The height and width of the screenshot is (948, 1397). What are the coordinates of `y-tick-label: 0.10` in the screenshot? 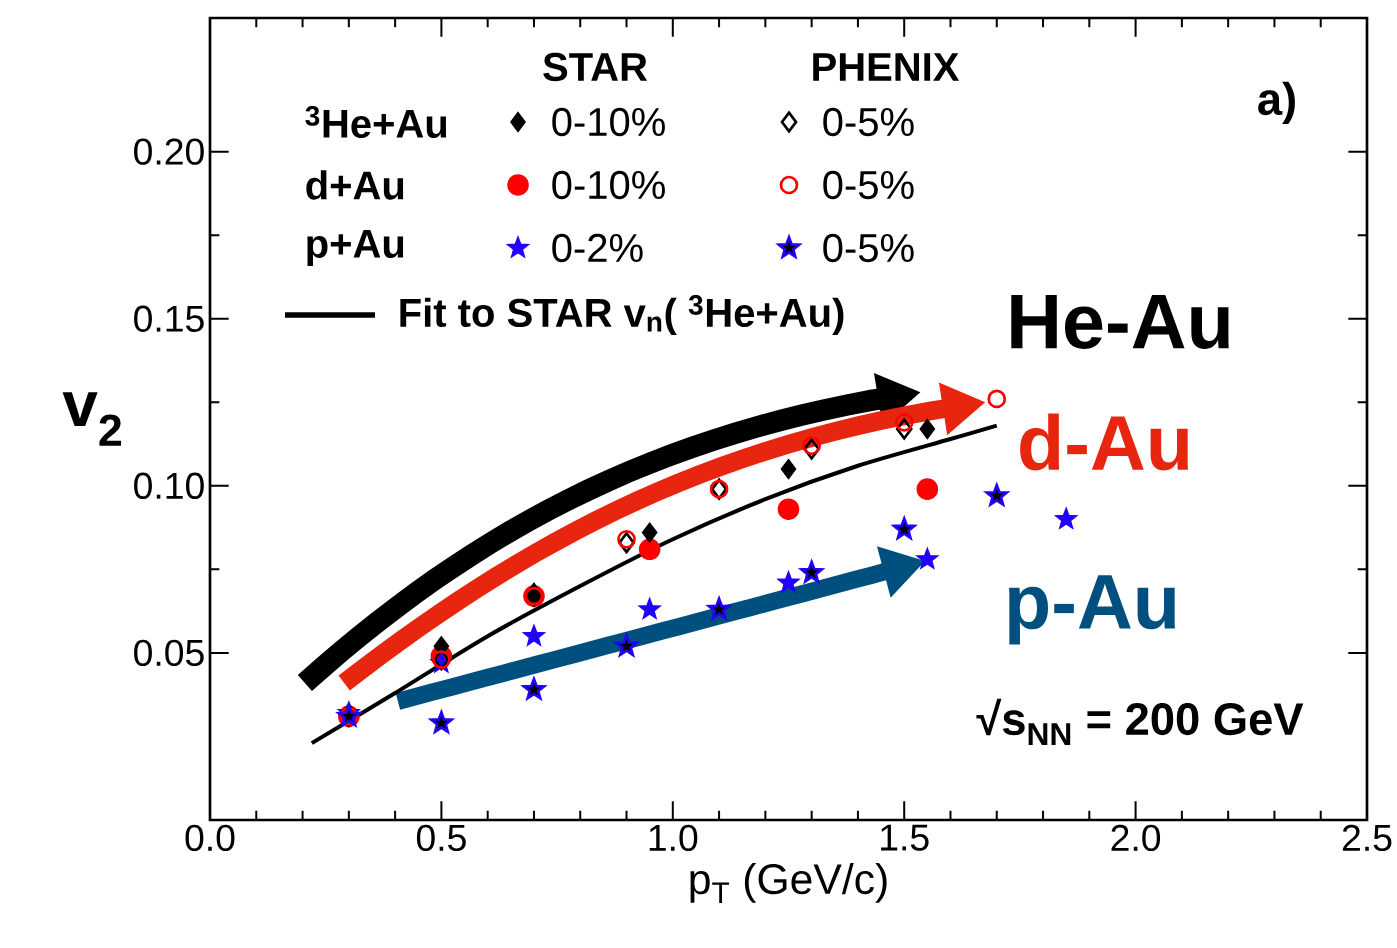 It's located at (169, 486).